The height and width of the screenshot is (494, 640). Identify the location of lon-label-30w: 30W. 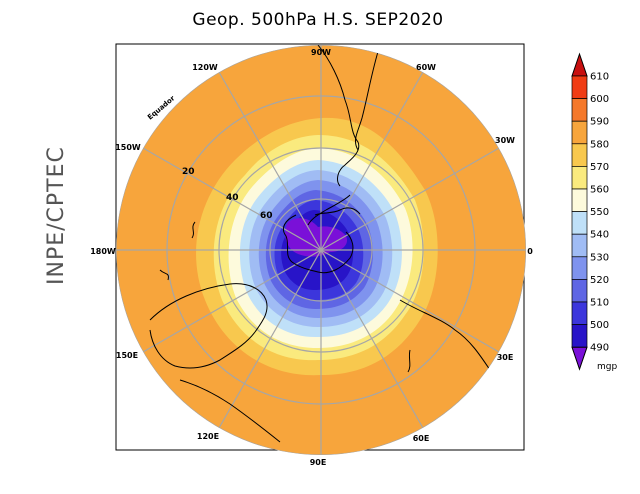
(505, 140).